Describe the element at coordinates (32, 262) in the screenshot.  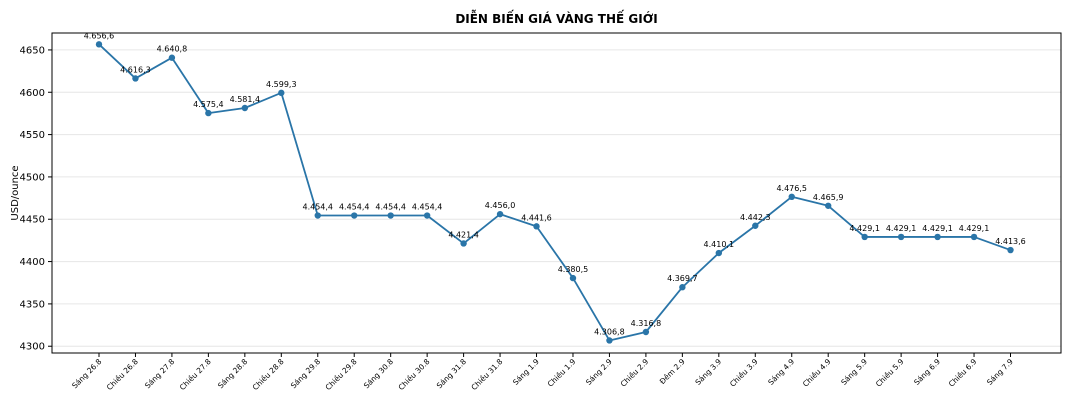
I see `y-tick-label: 4400` at that location.